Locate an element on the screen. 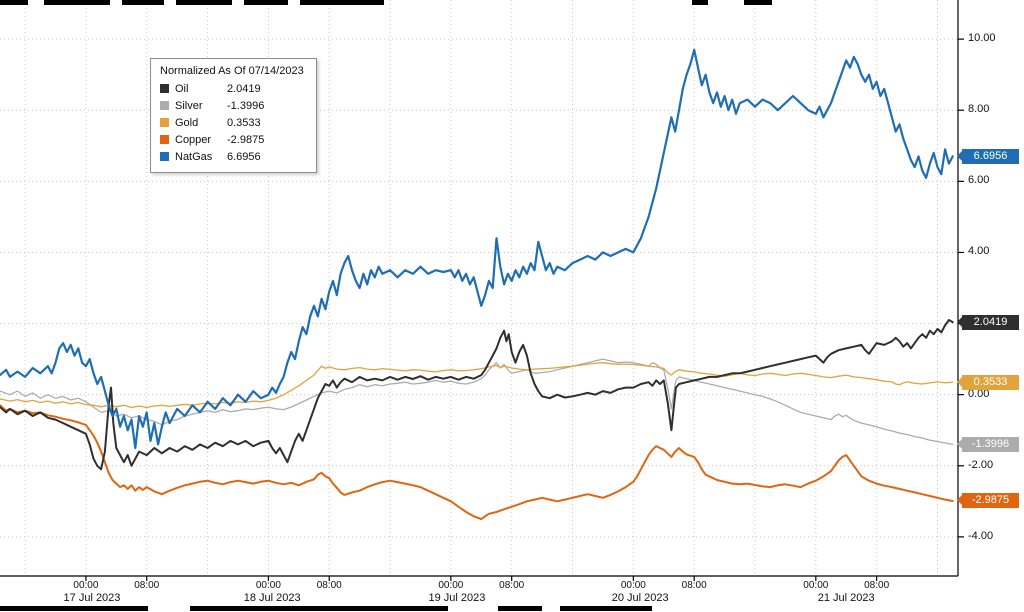  silver-color-swatch is located at coordinates (164, 105).